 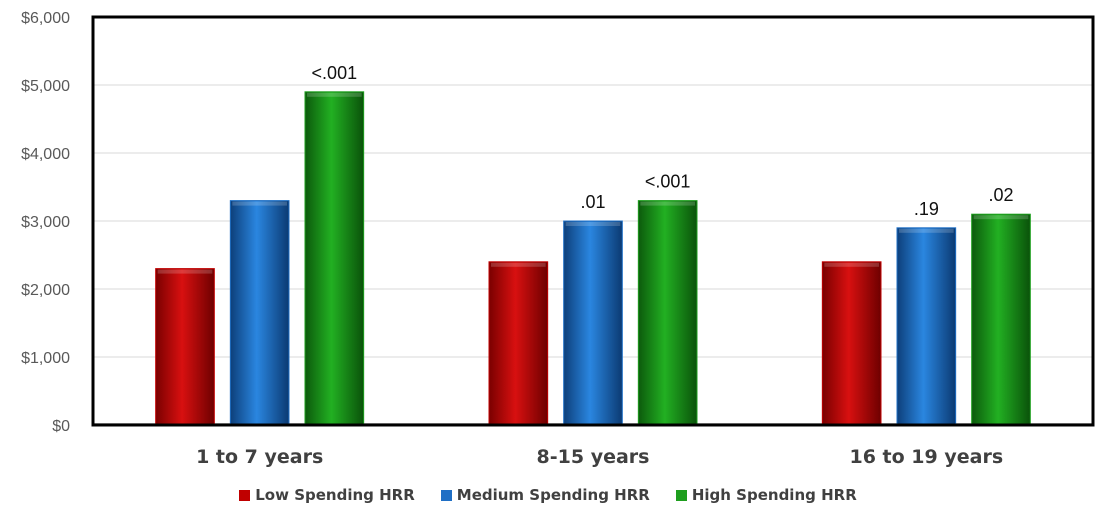 What do you see at coordinates (45, 290) in the screenshot?
I see `y-tick-label: $2,000` at bounding box center [45, 290].